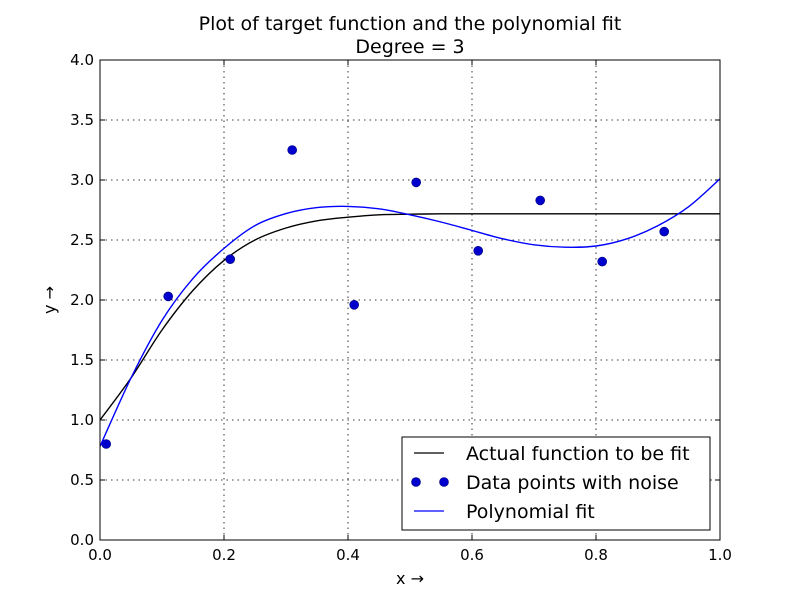 This screenshot has width=800, height=600. What do you see at coordinates (572, 483) in the screenshot?
I see `legend-label-points: Data points with noise` at bounding box center [572, 483].